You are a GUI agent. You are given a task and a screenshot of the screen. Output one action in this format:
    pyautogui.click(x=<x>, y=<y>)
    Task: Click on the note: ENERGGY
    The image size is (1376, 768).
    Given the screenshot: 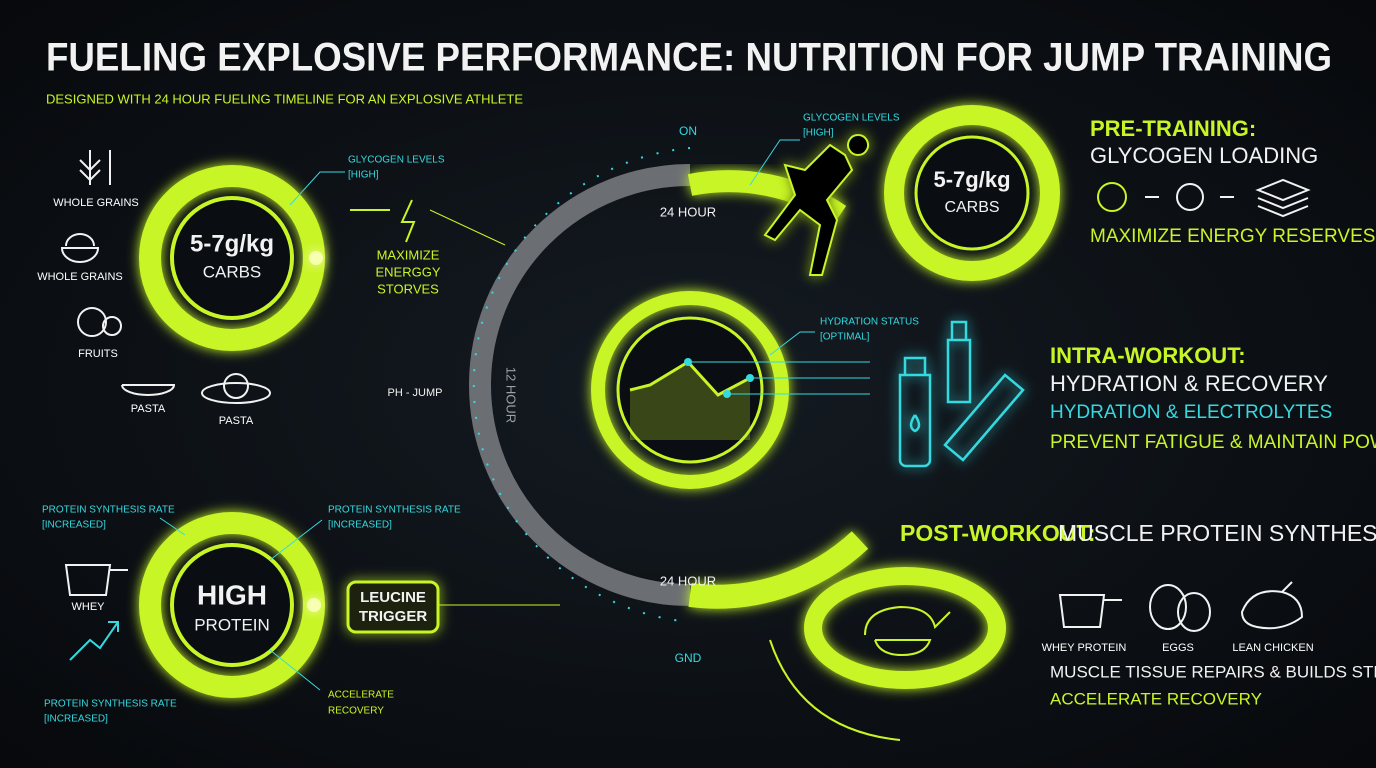 What is the action you would take?
    pyautogui.click(x=407, y=271)
    